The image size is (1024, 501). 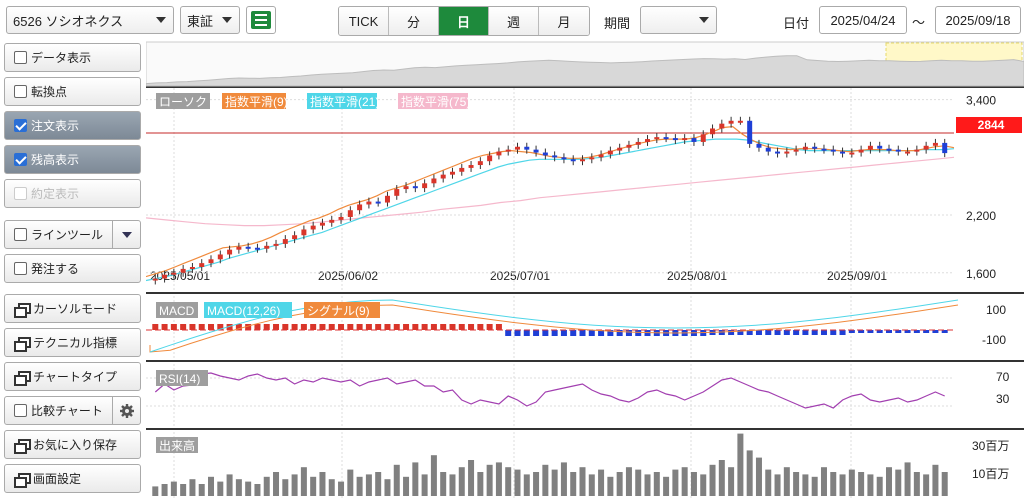 What do you see at coordinates (72, 444) in the screenshot?
I see `sidebar-item-11: お気に入り保存` at bounding box center [72, 444].